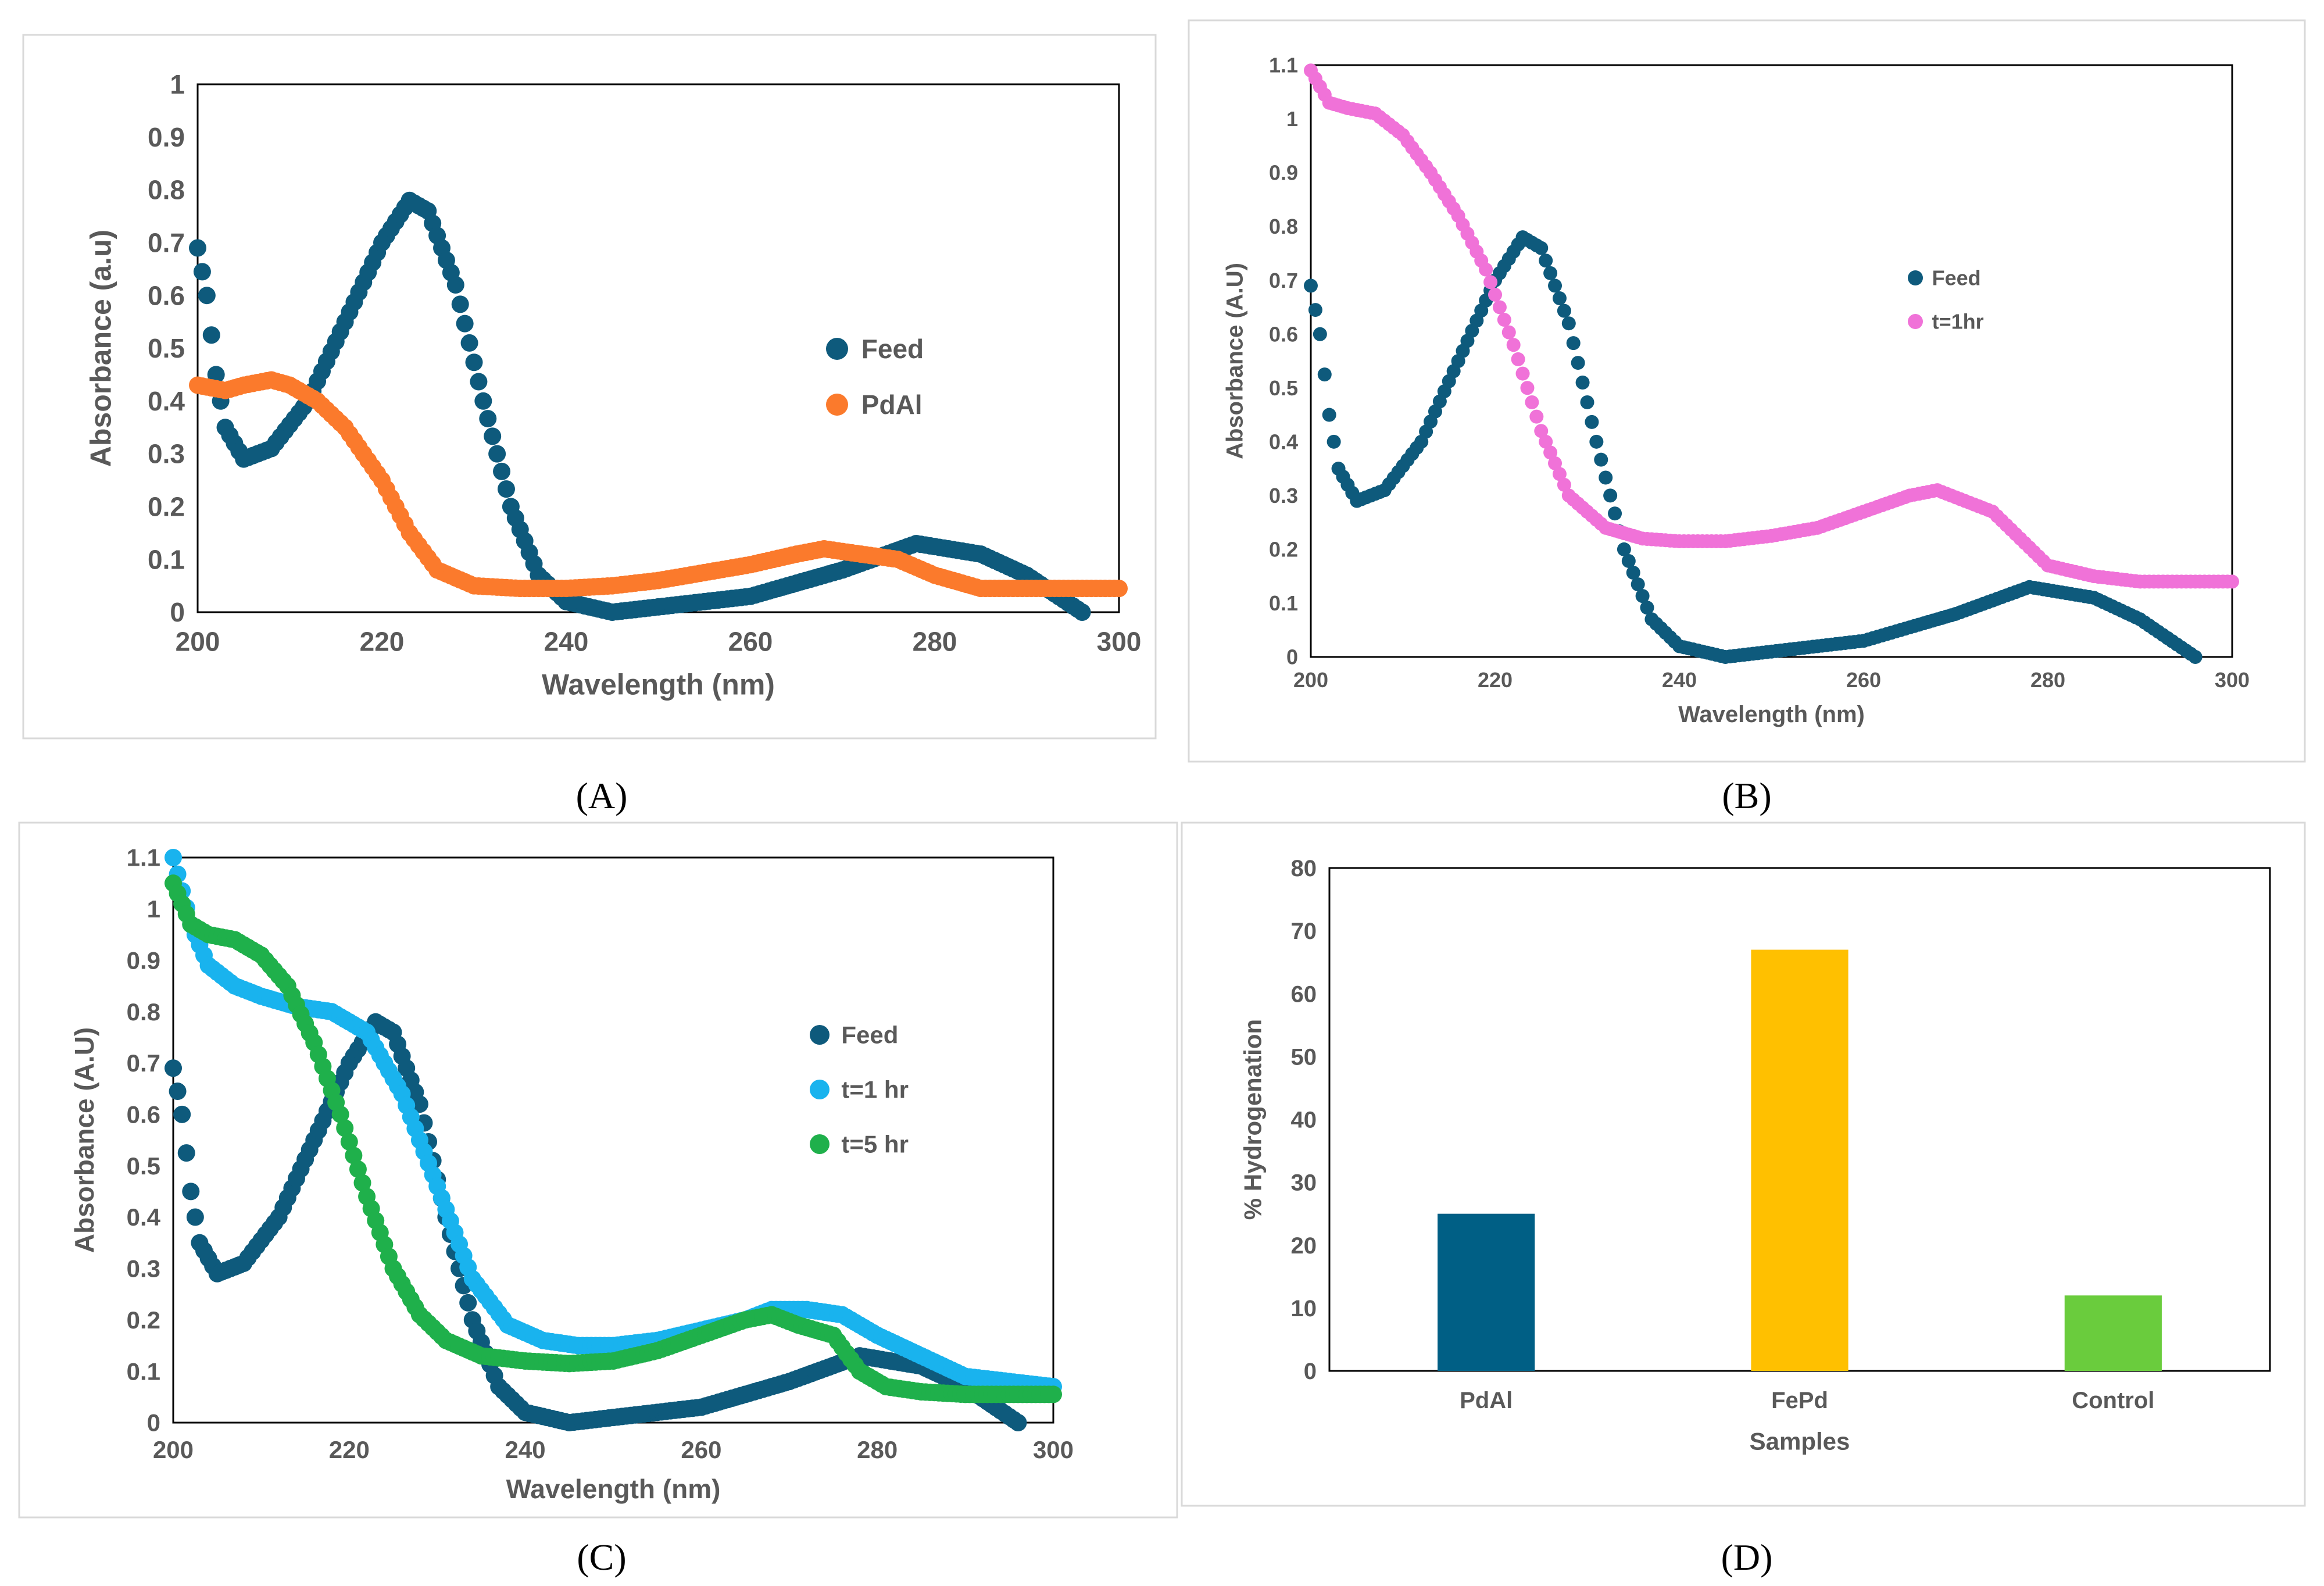 The height and width of the screenshot is (1586, 2324). What do you see at coordinates (658, 685) in the screenshot?
I see `x-axis-title: Wavelength (nm)` at bounding box center [658, 685].